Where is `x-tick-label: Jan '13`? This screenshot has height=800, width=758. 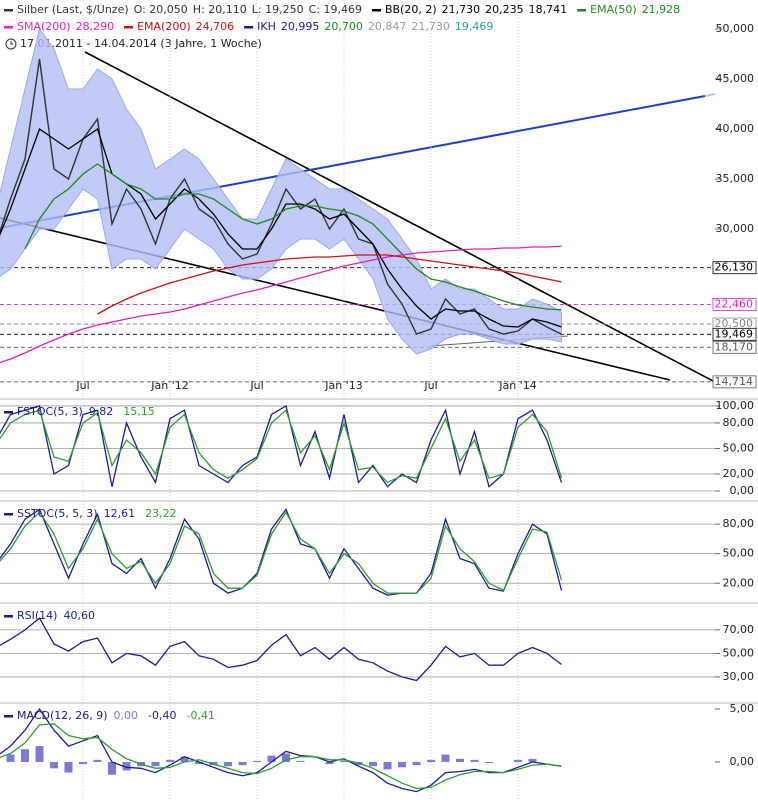 x-tick-label: Jan '13 is located at coordinates (343, 385).